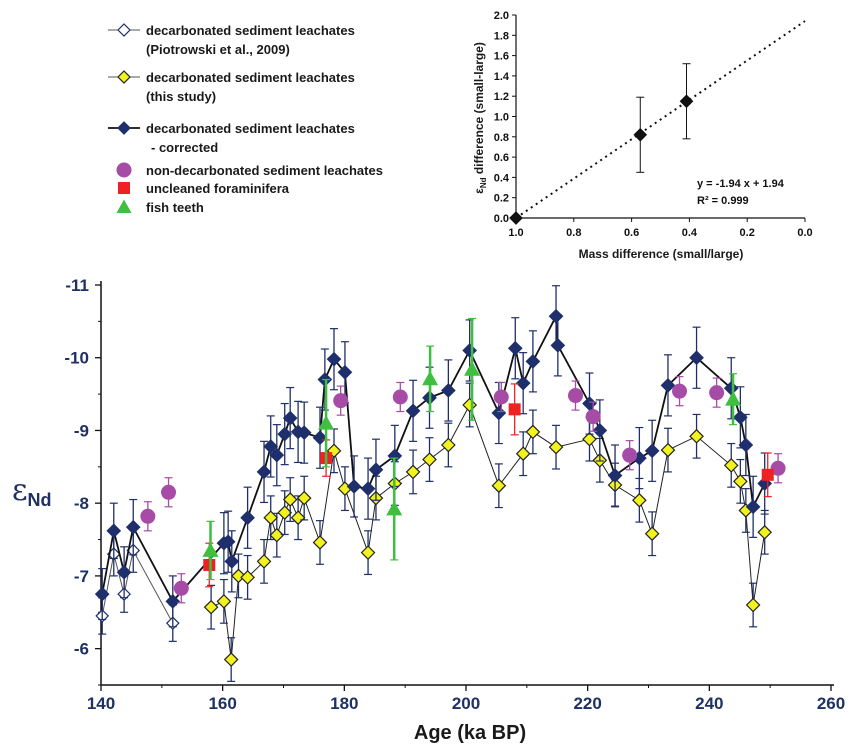 The image size is (852, 746). Describe the element at coordinates (690, 233) in the screenshot. I see `inset-x-tick-label: 0.4` at that location.